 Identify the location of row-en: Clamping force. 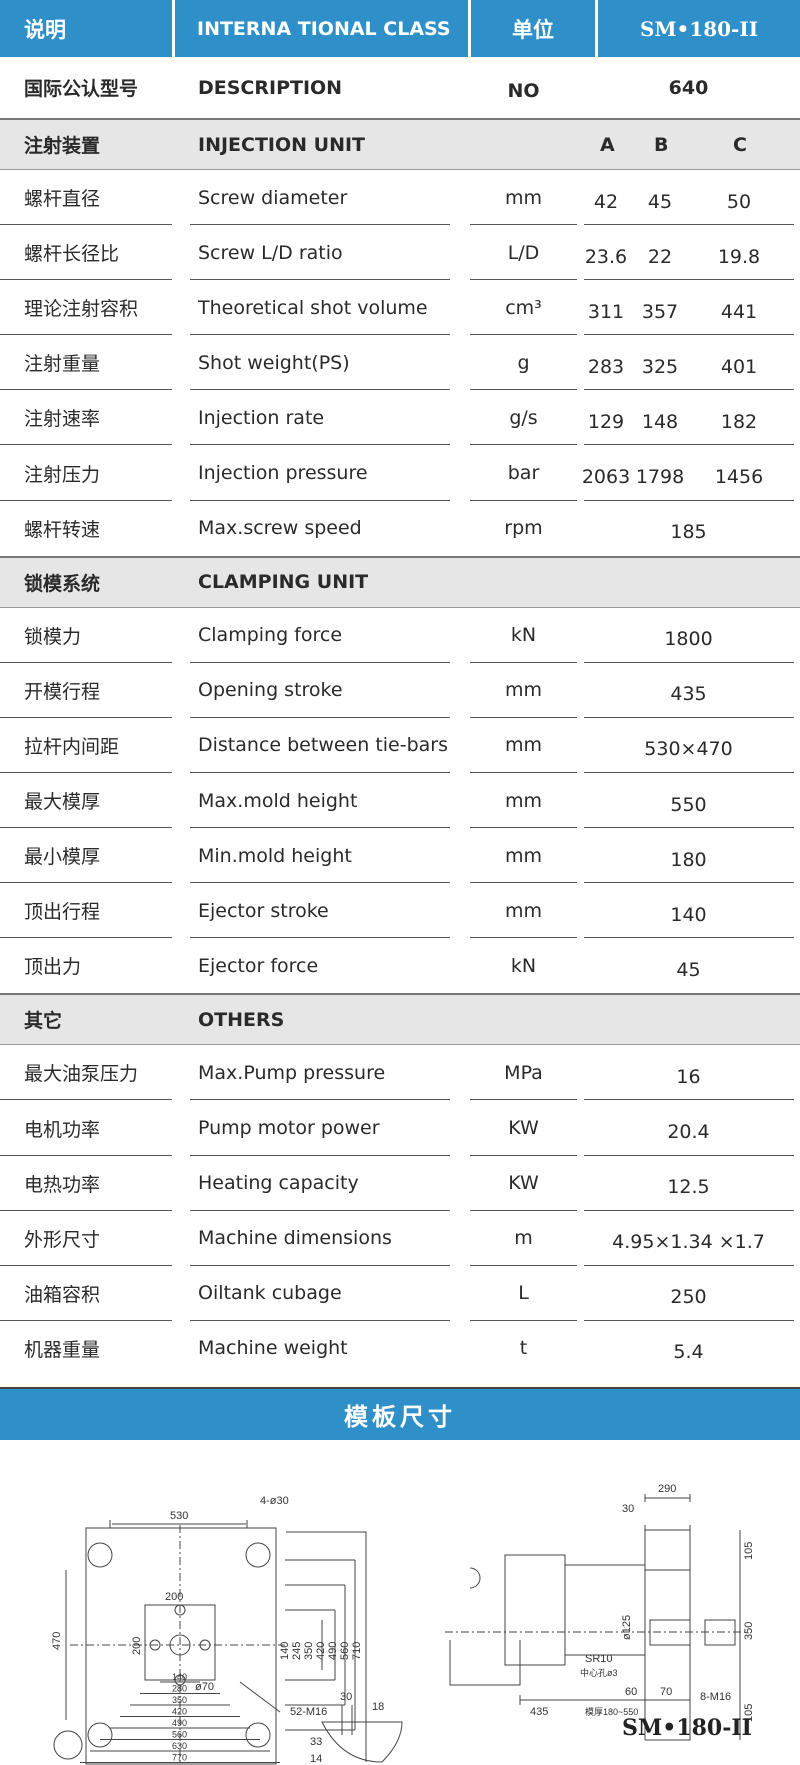
(270, 635).